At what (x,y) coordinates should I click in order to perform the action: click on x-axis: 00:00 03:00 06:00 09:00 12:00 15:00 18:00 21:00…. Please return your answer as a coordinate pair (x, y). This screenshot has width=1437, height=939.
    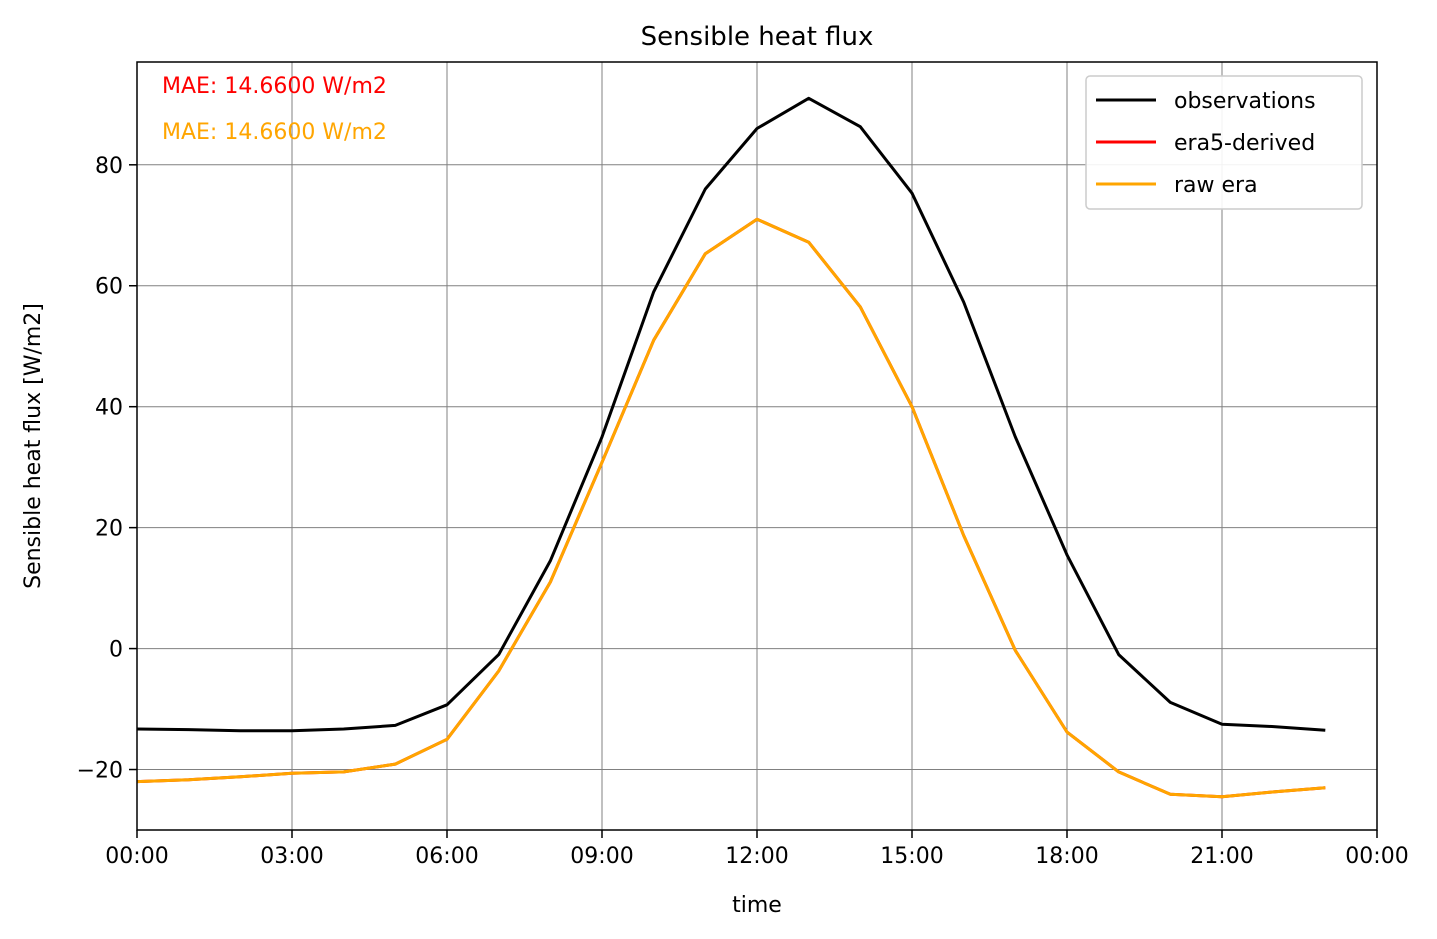
    Looking at the image, I should click on (757, 849).